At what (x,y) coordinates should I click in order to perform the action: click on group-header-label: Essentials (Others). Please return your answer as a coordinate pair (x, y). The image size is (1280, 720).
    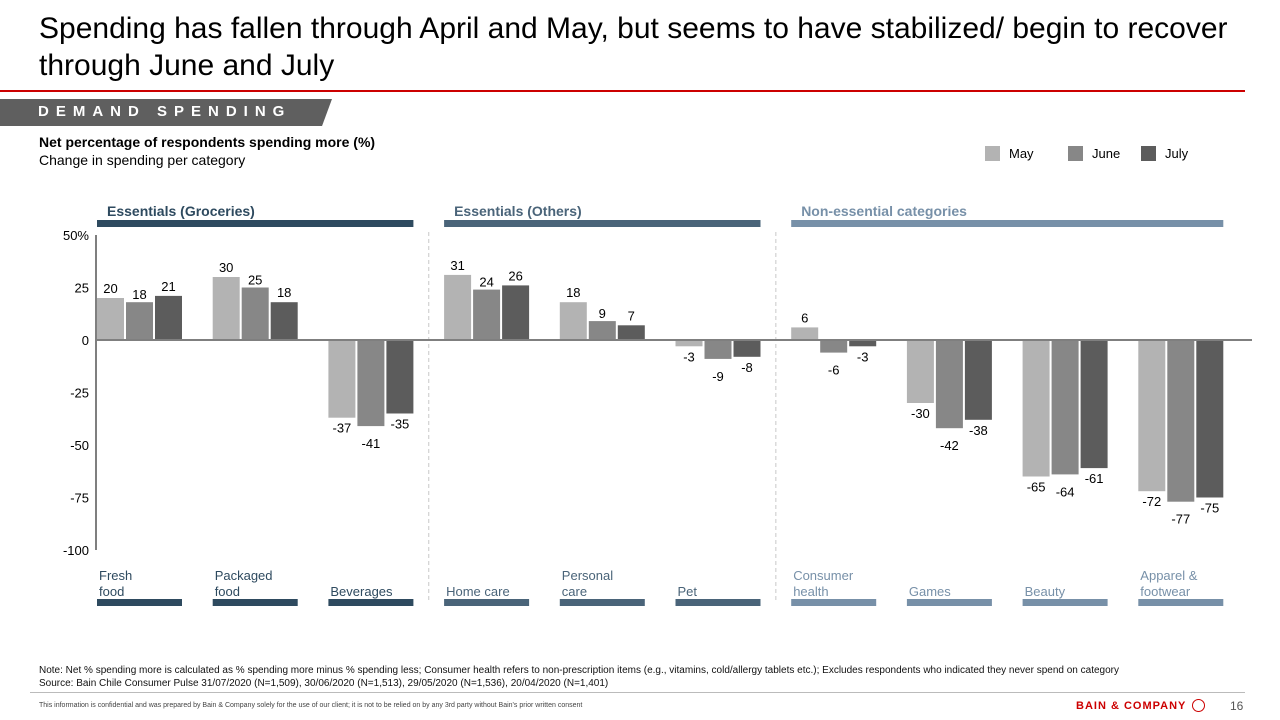
    Looking at the image, I should click on (518, 211).